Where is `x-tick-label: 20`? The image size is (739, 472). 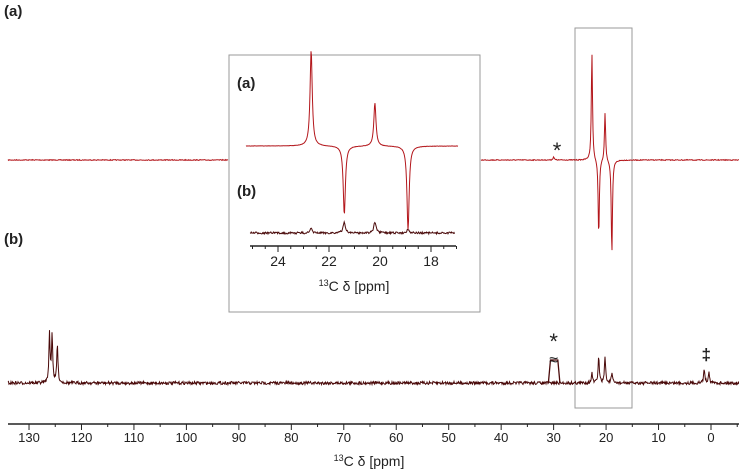 x-tick-label: 20 is located at coordinates (606, 437).